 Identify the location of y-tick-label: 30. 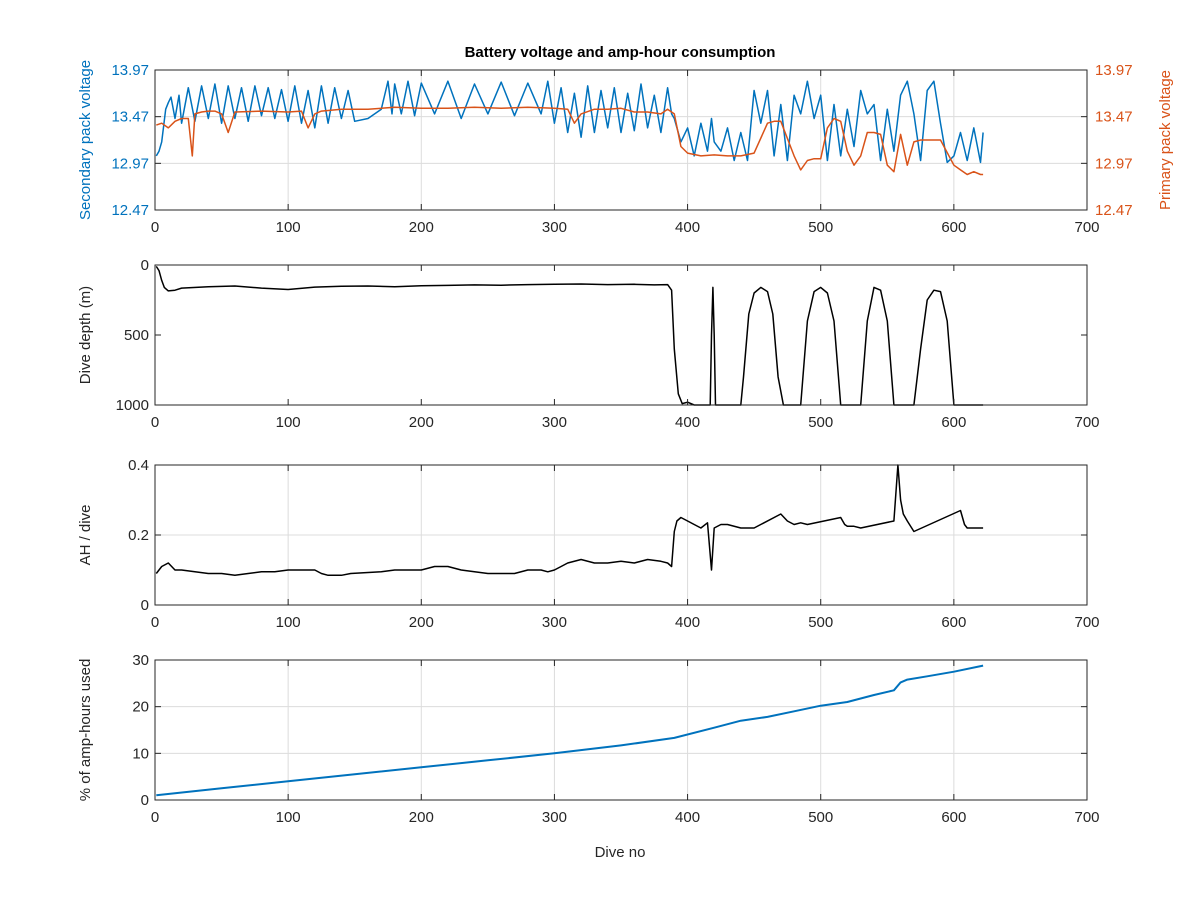
(140, 660).